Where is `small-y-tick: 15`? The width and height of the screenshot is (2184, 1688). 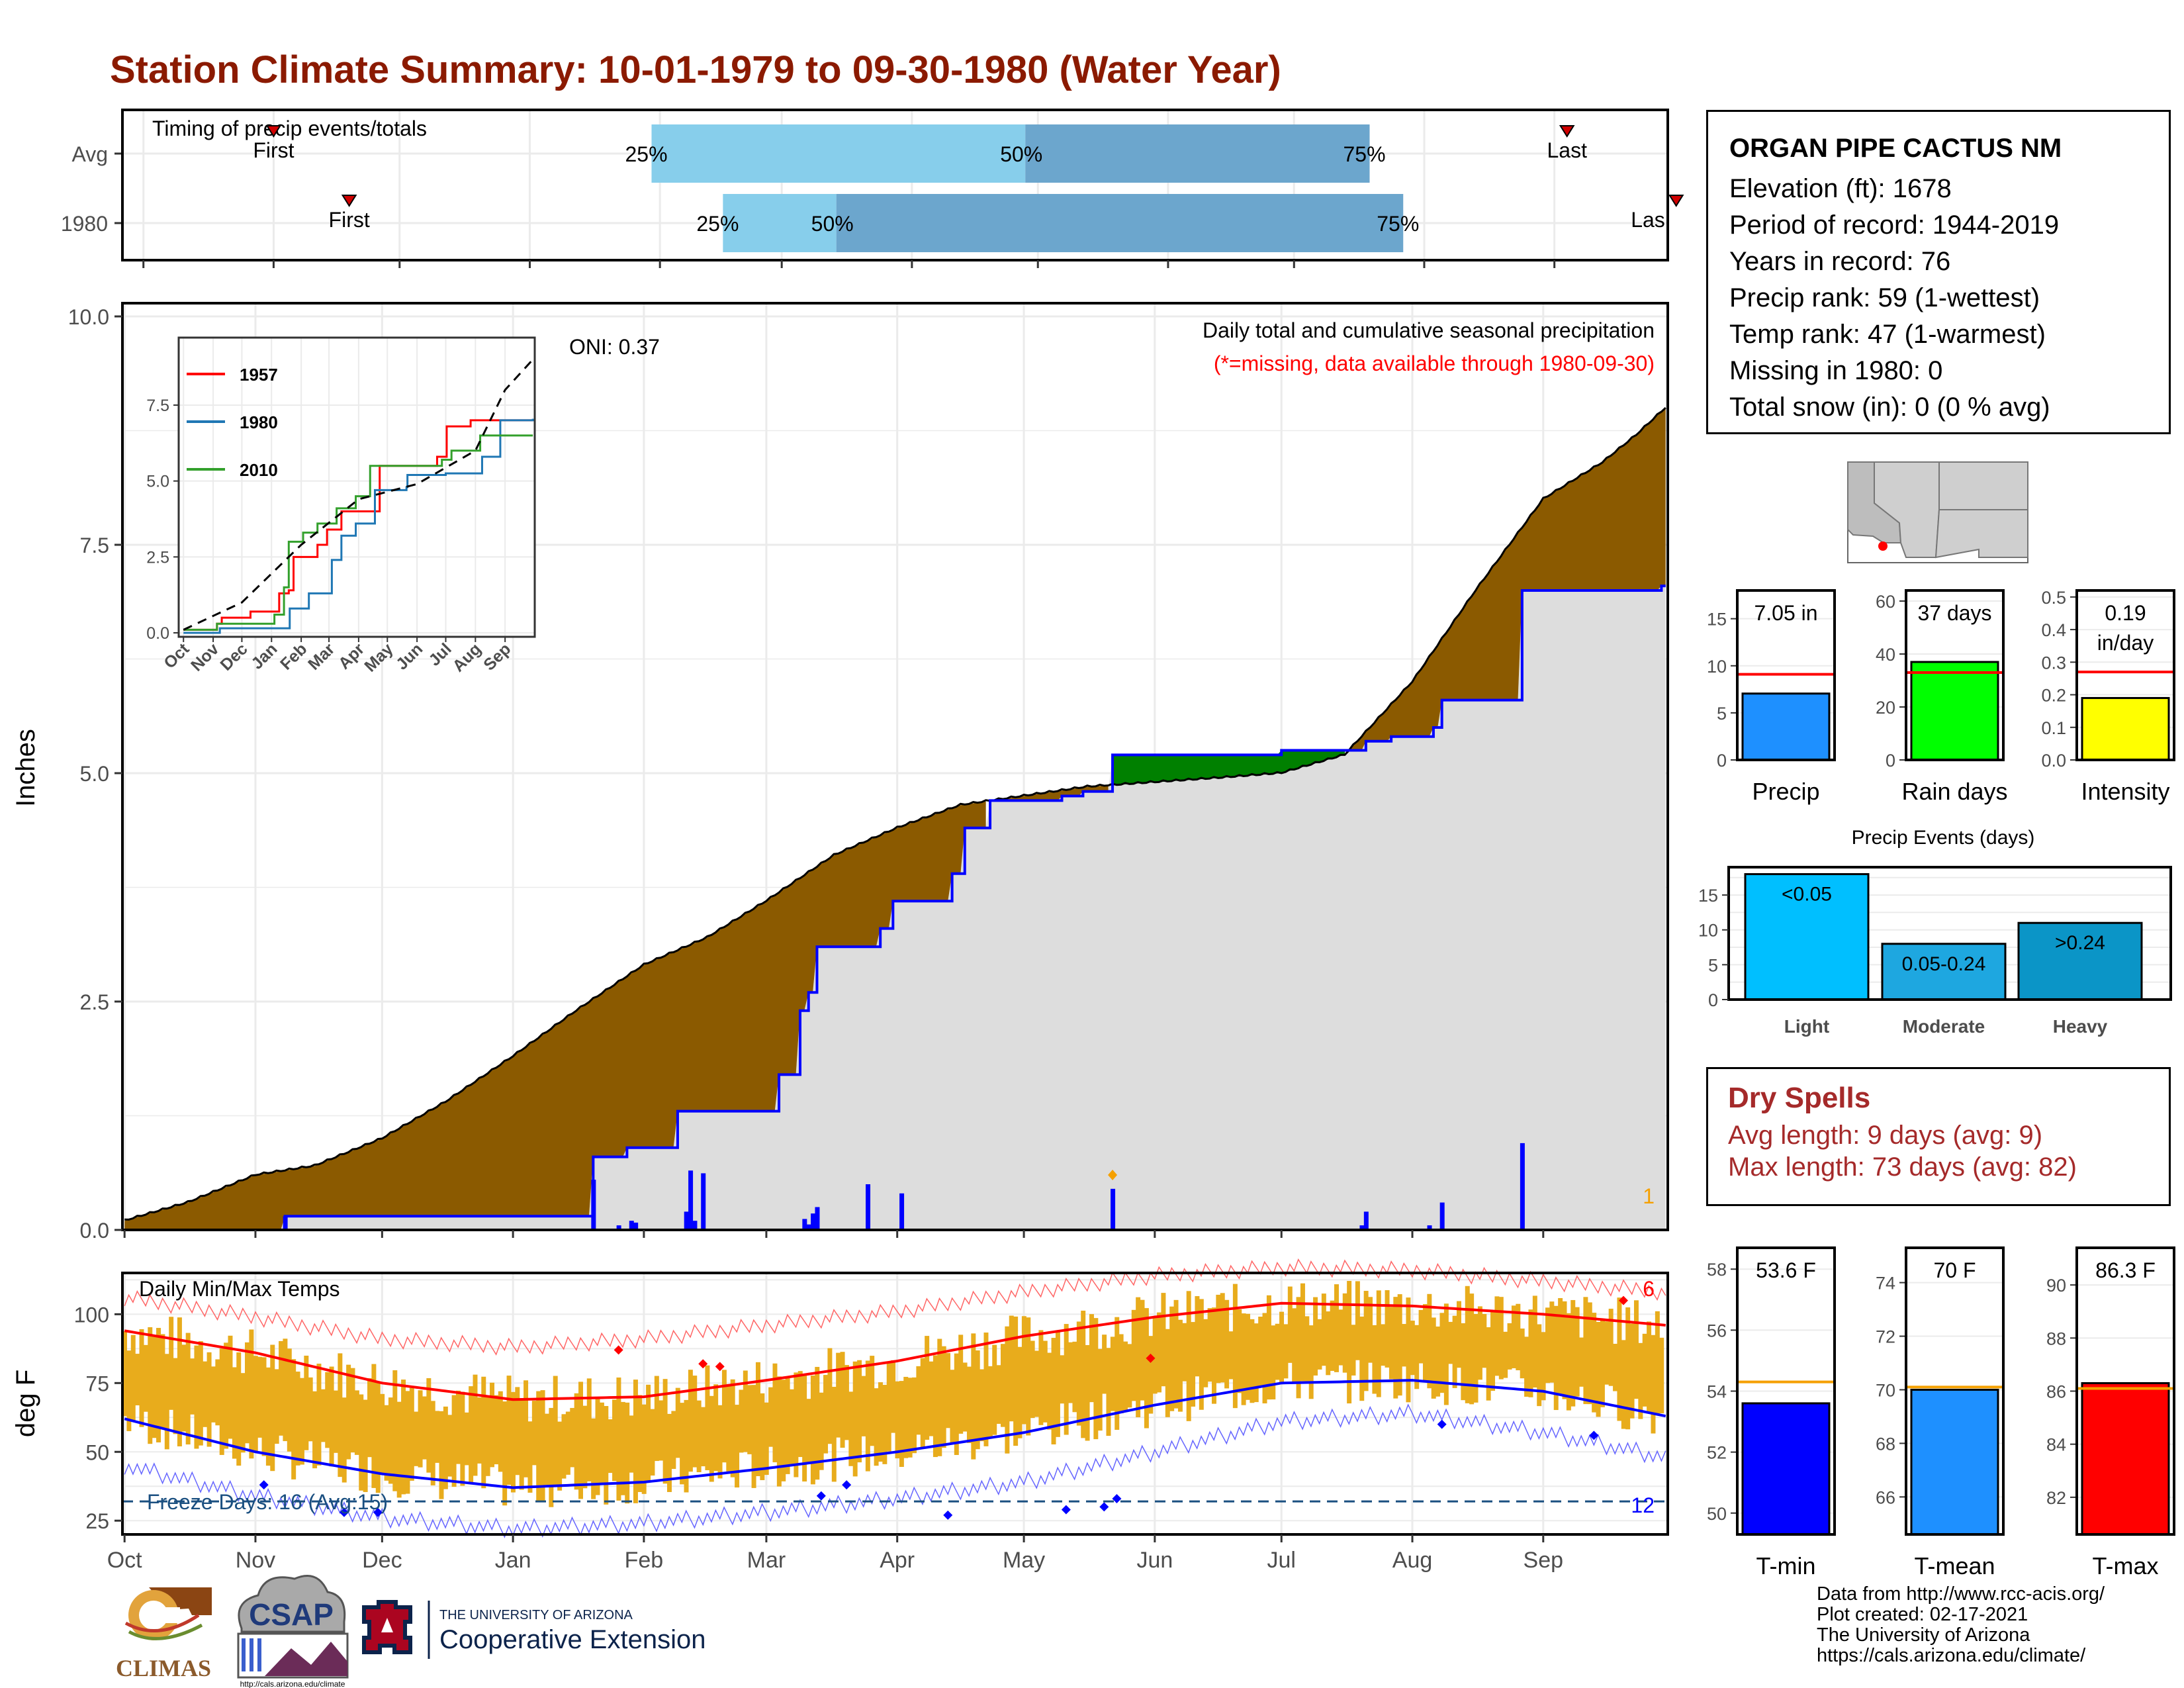
small-y-tick: 15 is located at coordinates (1717, 620).